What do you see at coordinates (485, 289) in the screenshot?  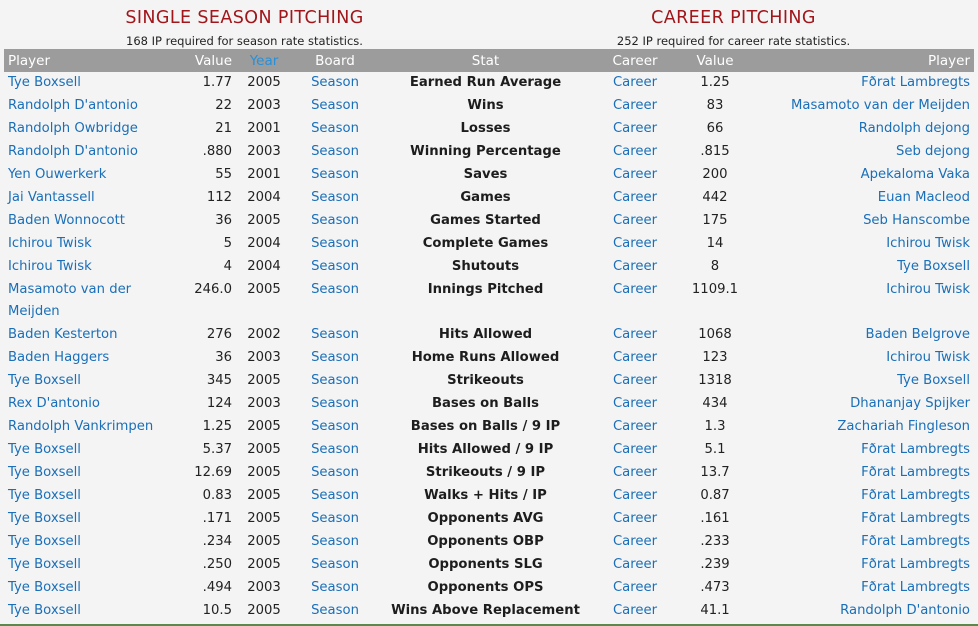 I see `stat-name: Innings Pitched` at bounding box center [485, 289].